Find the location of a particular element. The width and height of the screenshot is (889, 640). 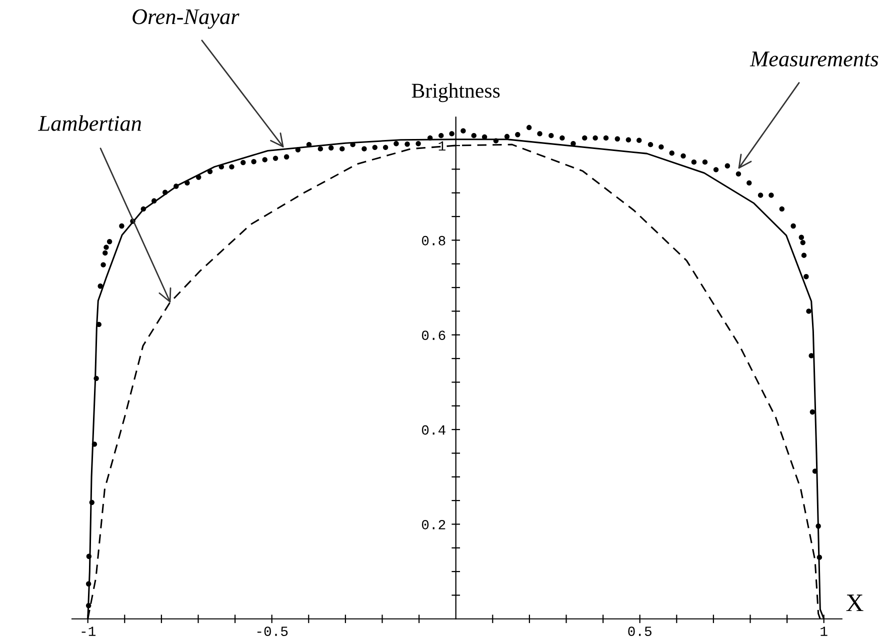

x-tick-label: 0.5 is located at coordinates (640, 631).